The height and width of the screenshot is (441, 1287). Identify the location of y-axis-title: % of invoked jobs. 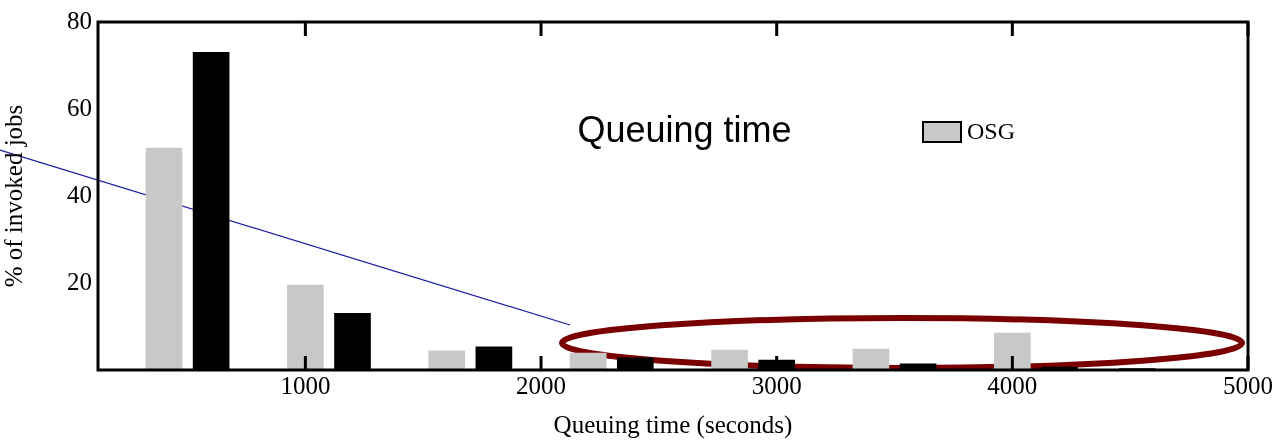
(13, 196).